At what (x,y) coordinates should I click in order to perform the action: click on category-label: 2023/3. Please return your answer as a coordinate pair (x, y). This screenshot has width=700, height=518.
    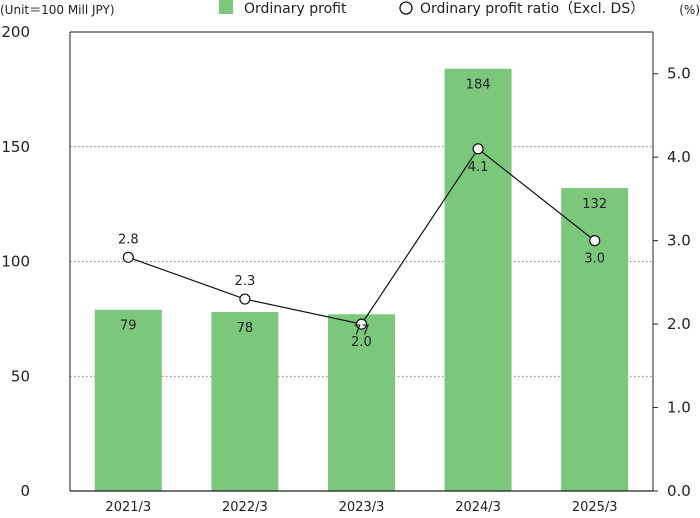
    Looking at the image, I should click on (362, 507).